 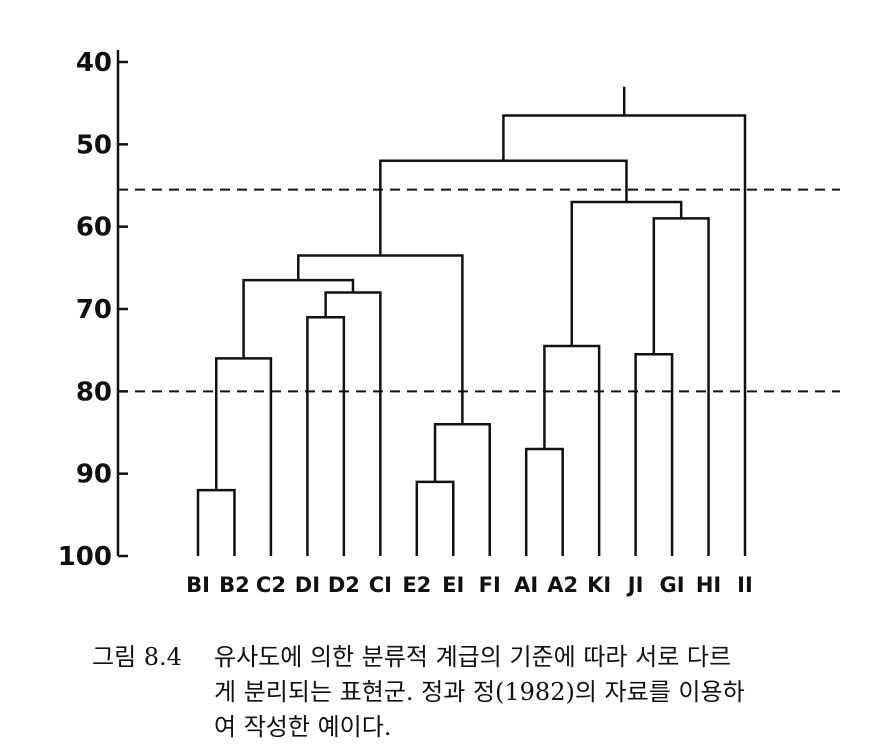 What do you see at coordinates (469, 585) in the screenshot?
I see `leaf-labels: BI B2 C2 DI D2 CI E2 EI FI AI A2 KI JI GI HI II` at bounding box center [469, 585].